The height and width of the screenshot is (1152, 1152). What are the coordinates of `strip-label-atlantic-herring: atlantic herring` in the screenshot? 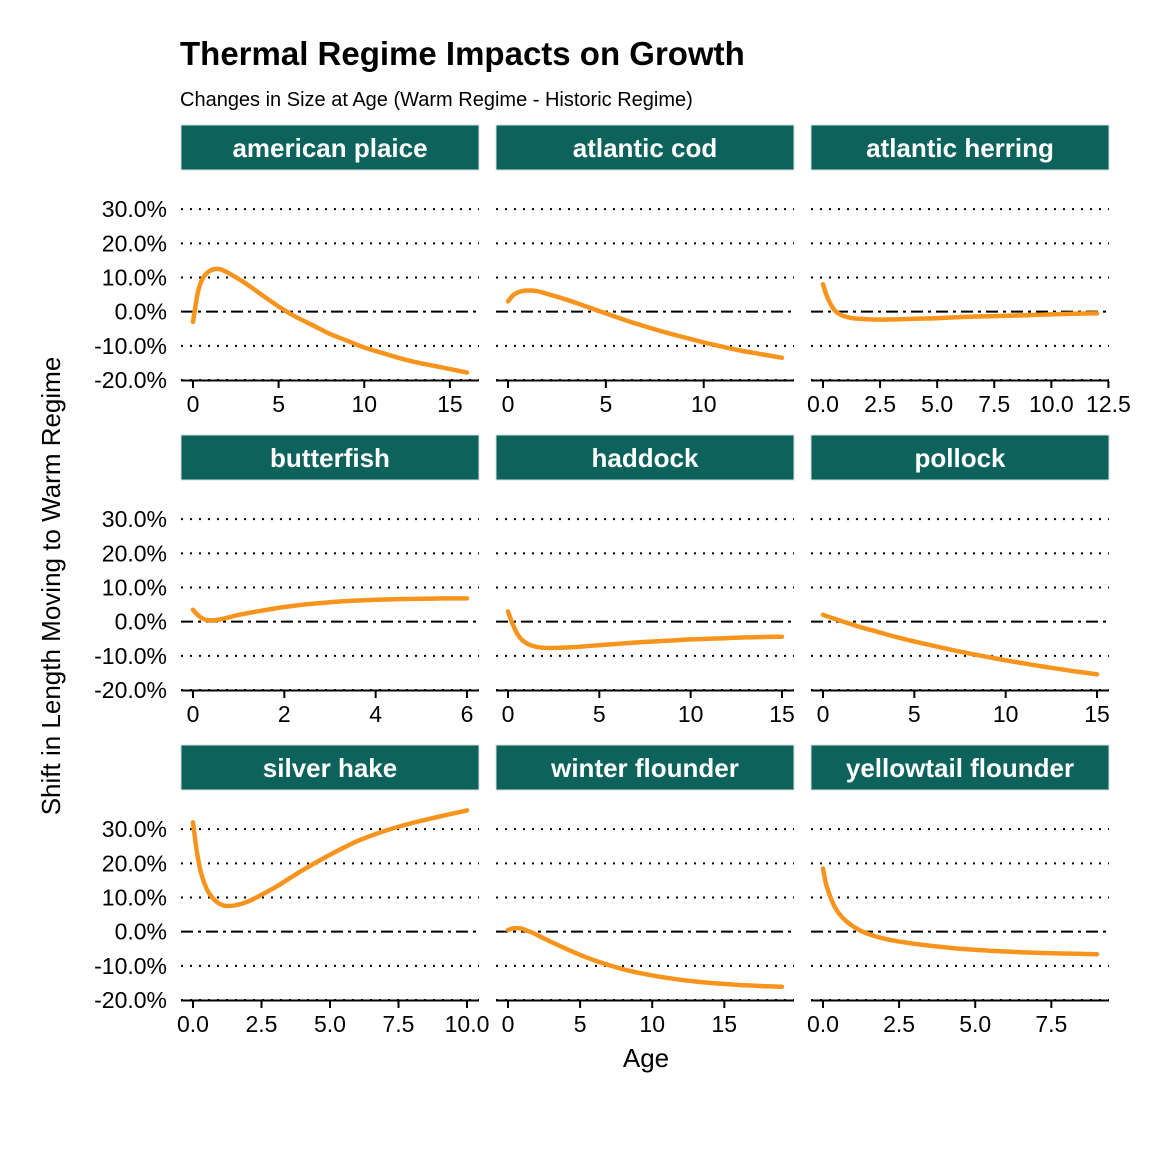 It's located at (960, 148).